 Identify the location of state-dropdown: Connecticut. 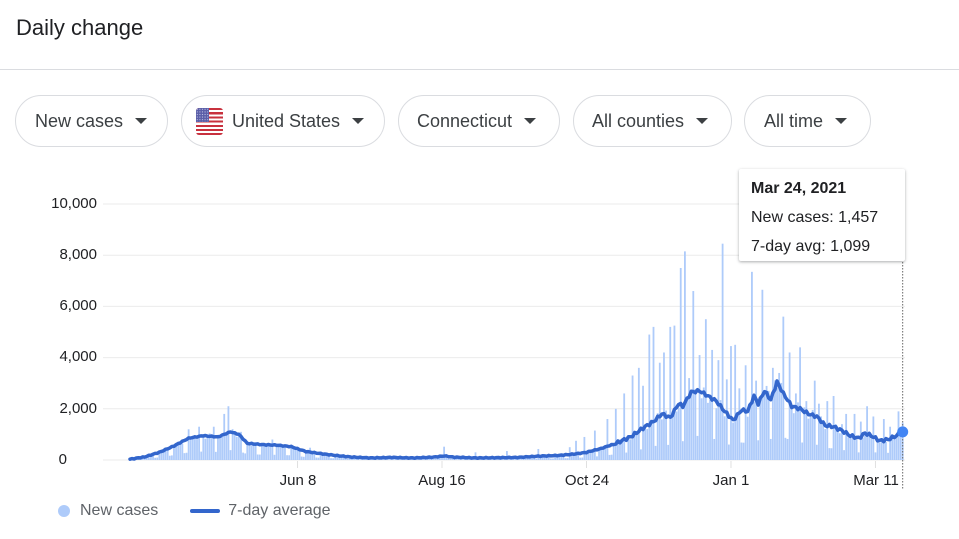
(479, 121).